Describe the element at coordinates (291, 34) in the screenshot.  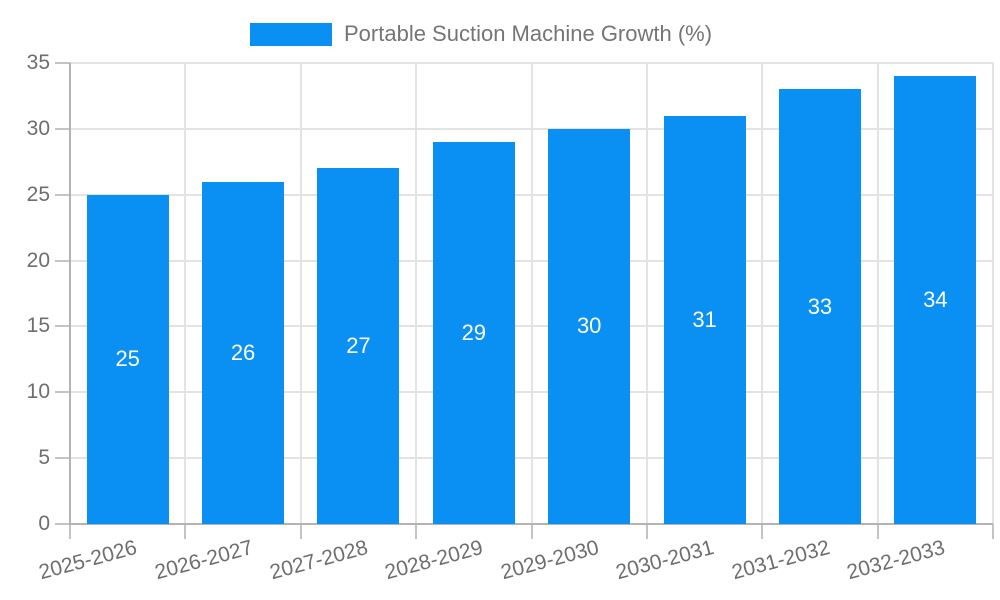
I see `legend-swatch-icon` at that location.